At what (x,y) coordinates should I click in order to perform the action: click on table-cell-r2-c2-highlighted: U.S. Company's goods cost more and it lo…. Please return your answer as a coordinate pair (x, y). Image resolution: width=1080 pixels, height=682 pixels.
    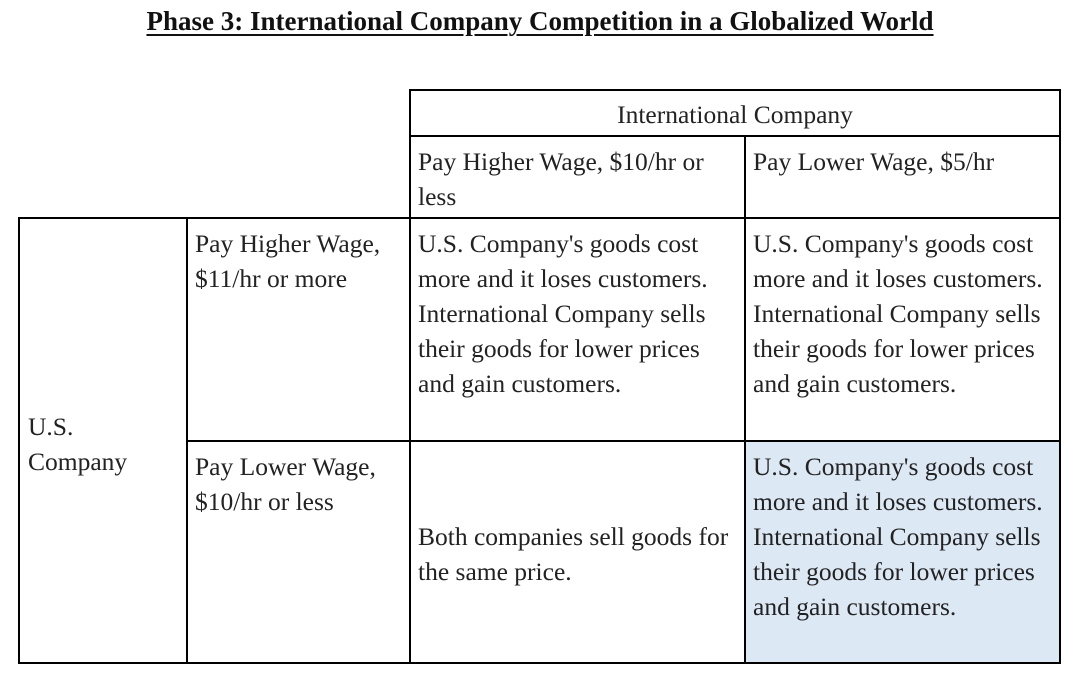
    Looking at the image, I should click on (898, 536).